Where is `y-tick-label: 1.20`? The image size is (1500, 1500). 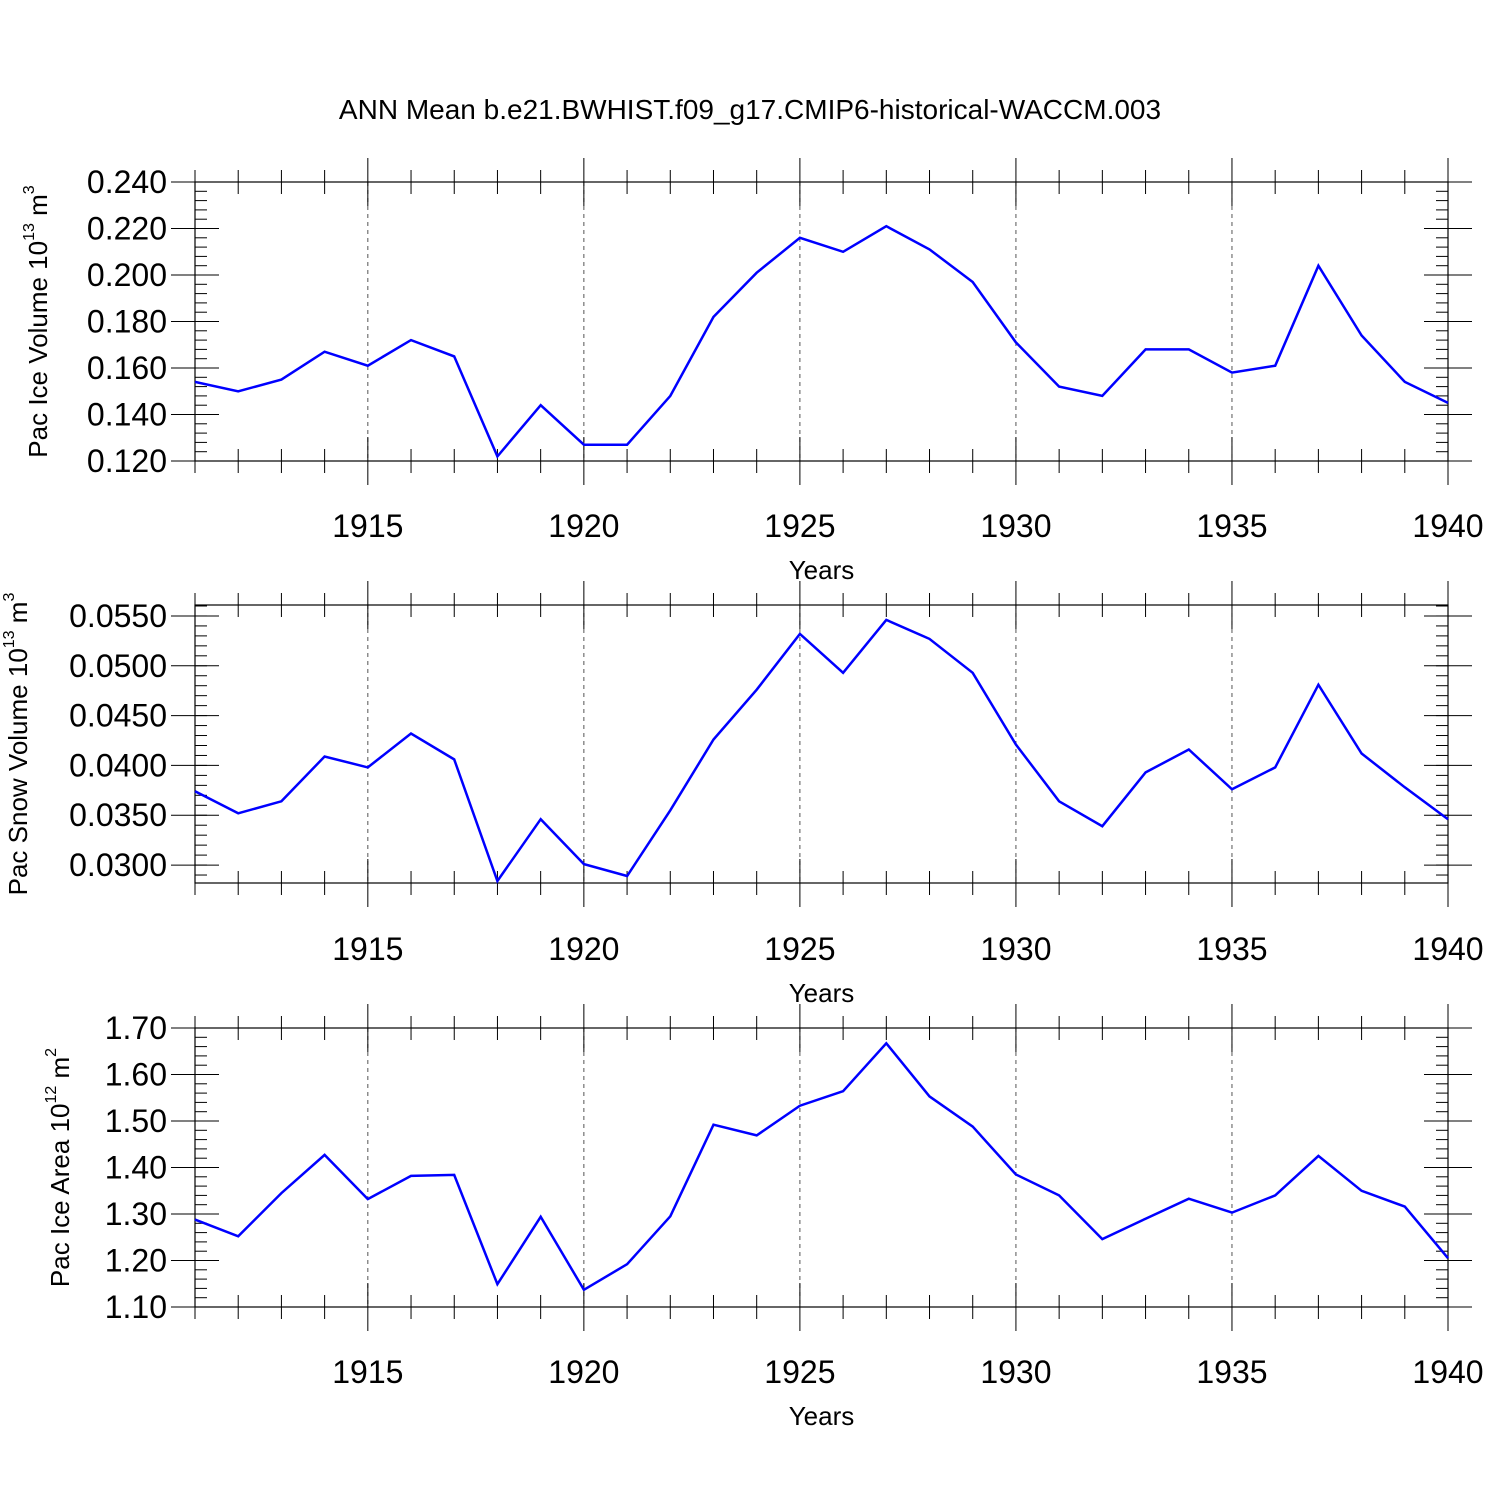 y-tick-label: 1.20 is located at coordinates (136, 1261).